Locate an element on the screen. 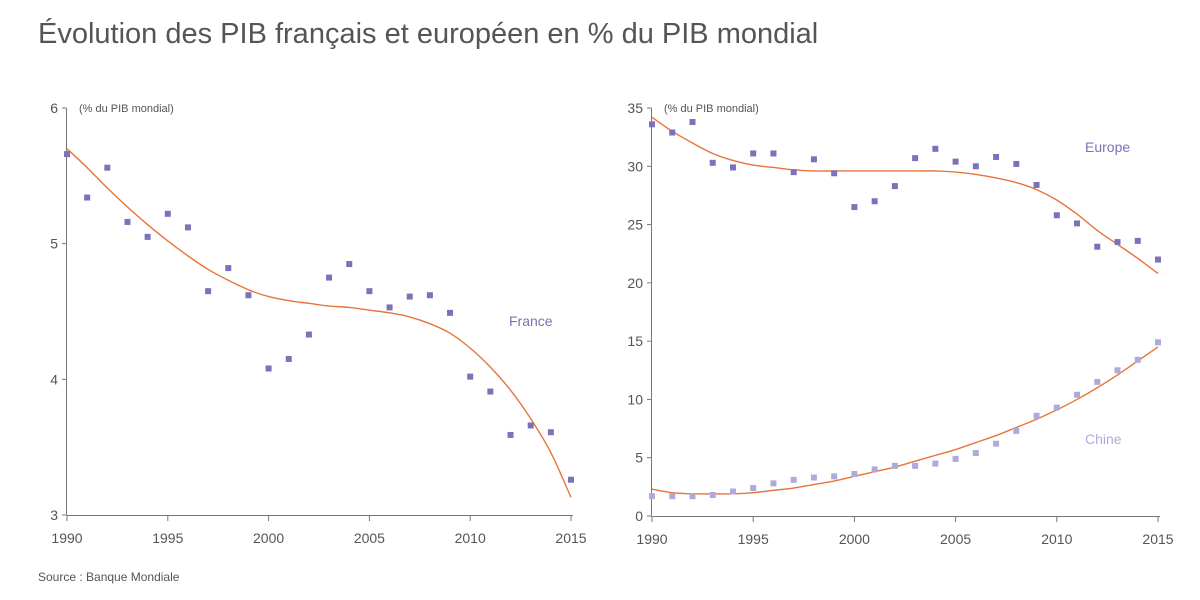  chart1-x-tick-label: 1995 is located at coordinates (167, 538).